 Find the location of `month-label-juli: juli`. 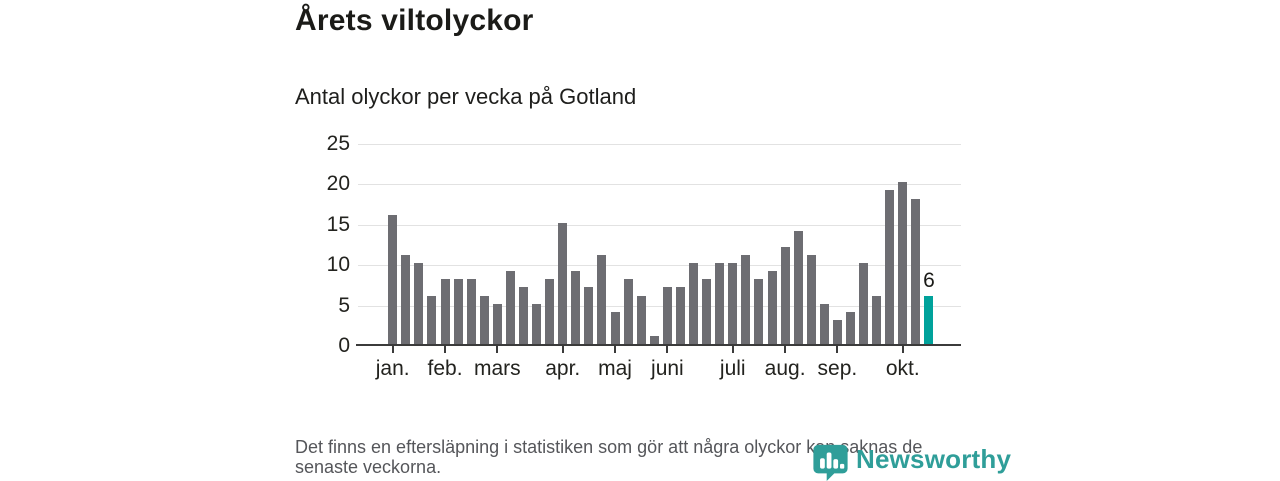

month-label-juli: juli is located at coordinates (732, 368).